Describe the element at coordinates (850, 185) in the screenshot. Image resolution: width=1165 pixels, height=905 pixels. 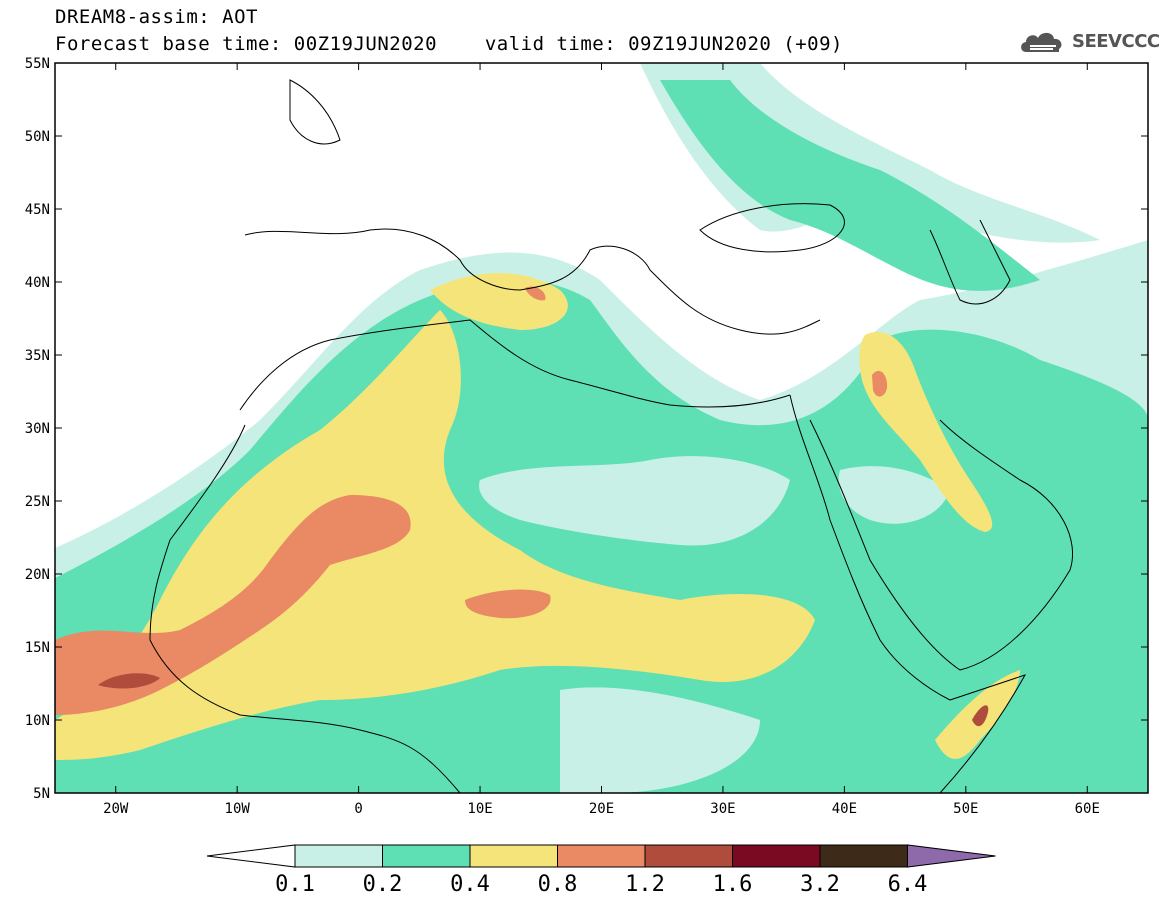
I see `aot-band-0.2-north` at that location.